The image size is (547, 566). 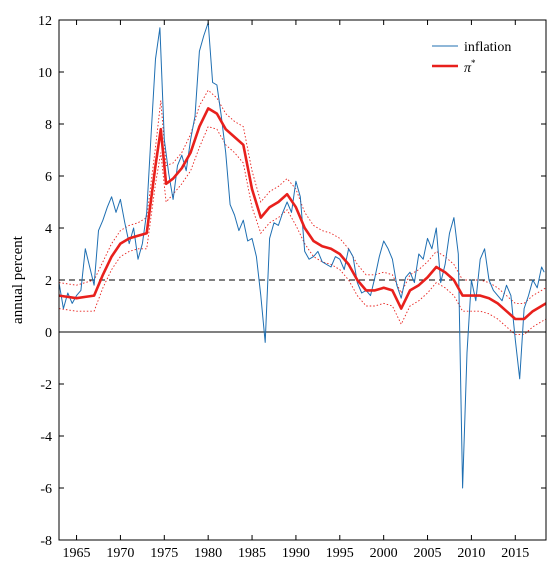 What do you see at coordinates (48, 229) in the screenshot?
I see `y-tick-label: 4` at bounding box center [48, 229].